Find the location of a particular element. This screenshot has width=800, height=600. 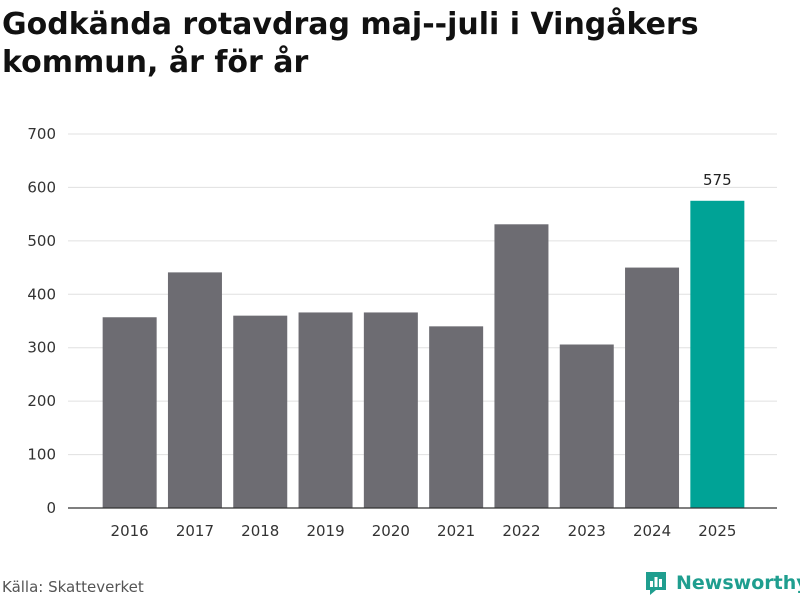

bar-2021 is located at coordinates (456, 417).